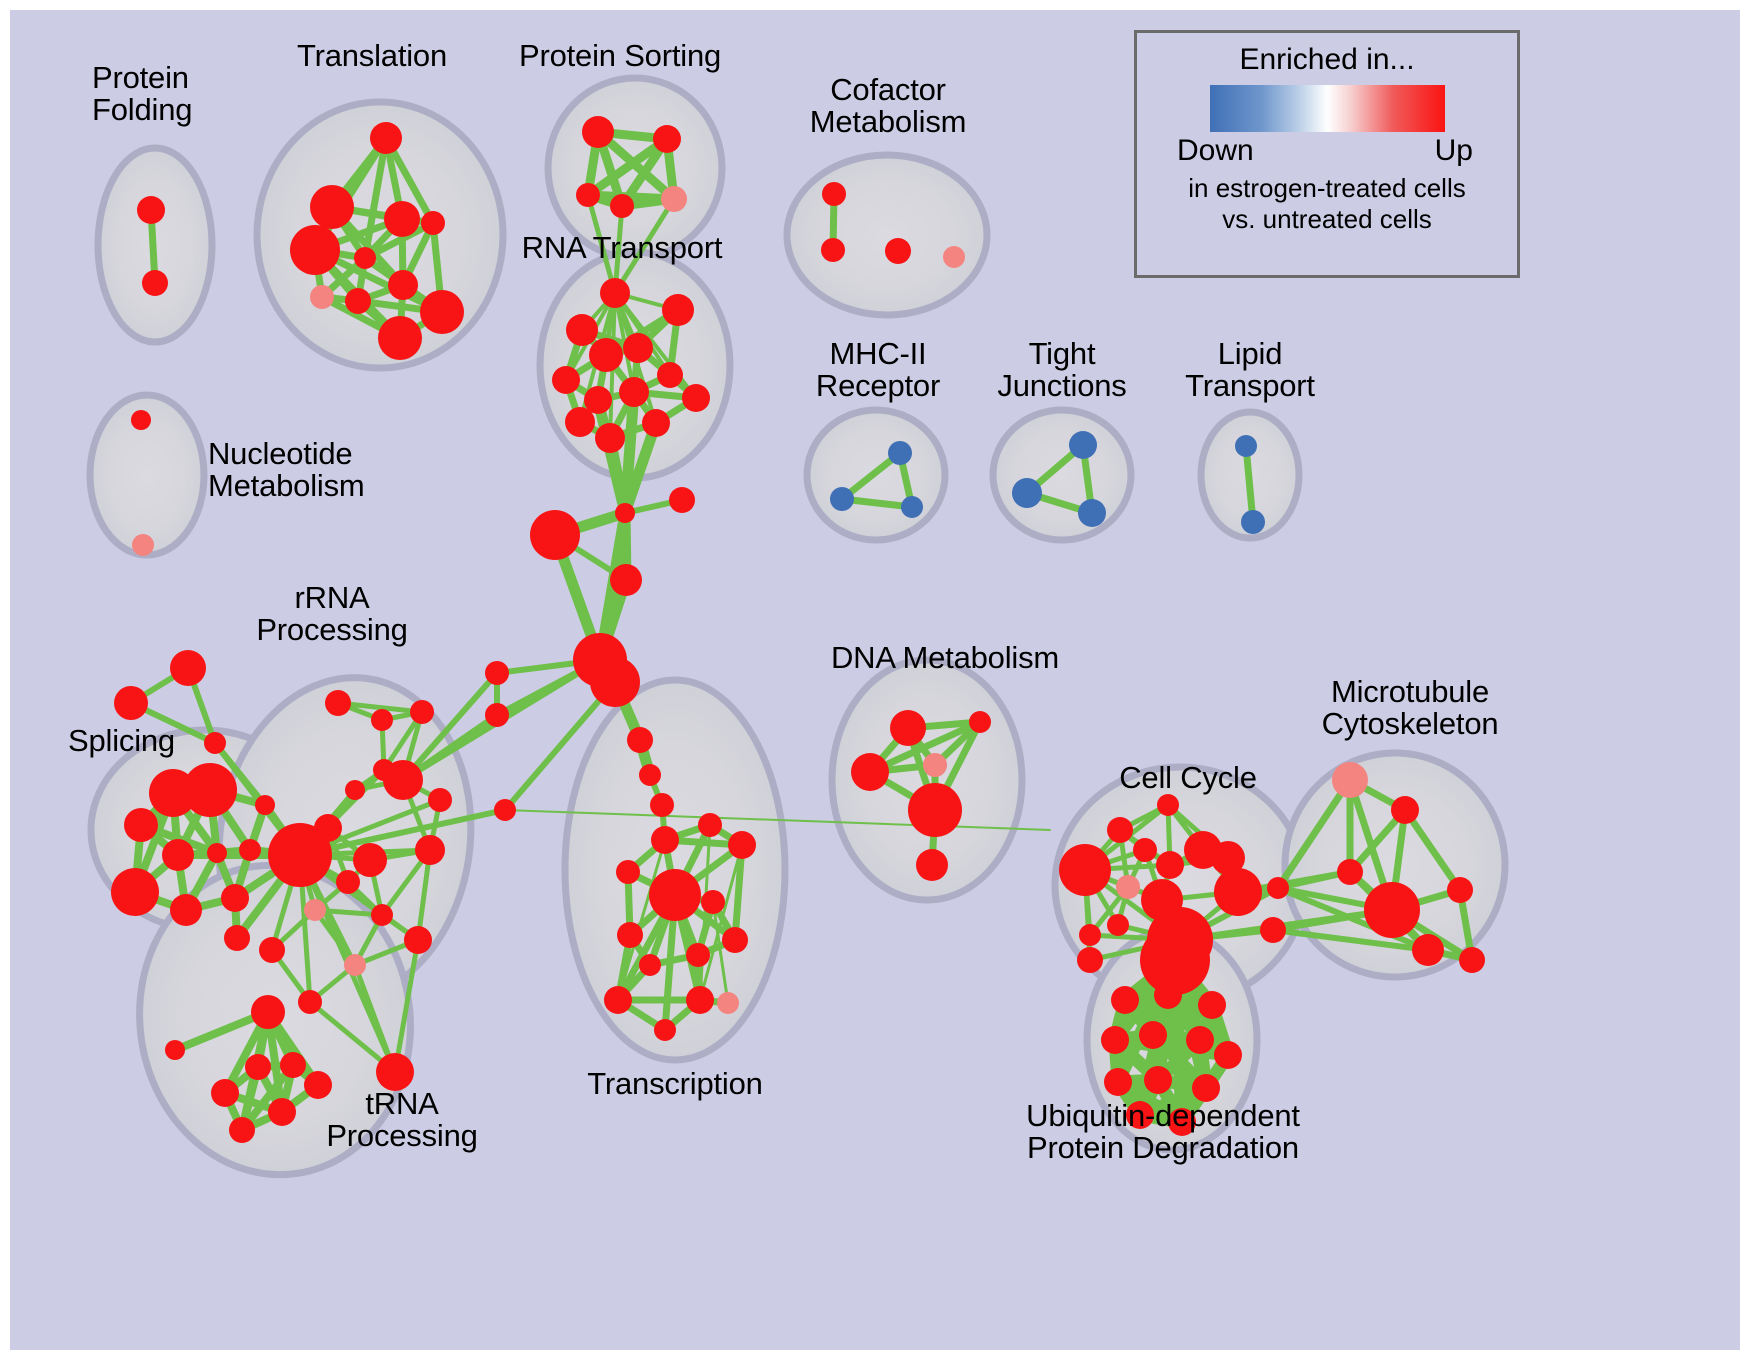 The image size is (1750, 1360). Describe the element at coordinates (888, 106) in the screenshot. I see `label-cofactor-metabolism: Cofactor Metabolism` at that location.